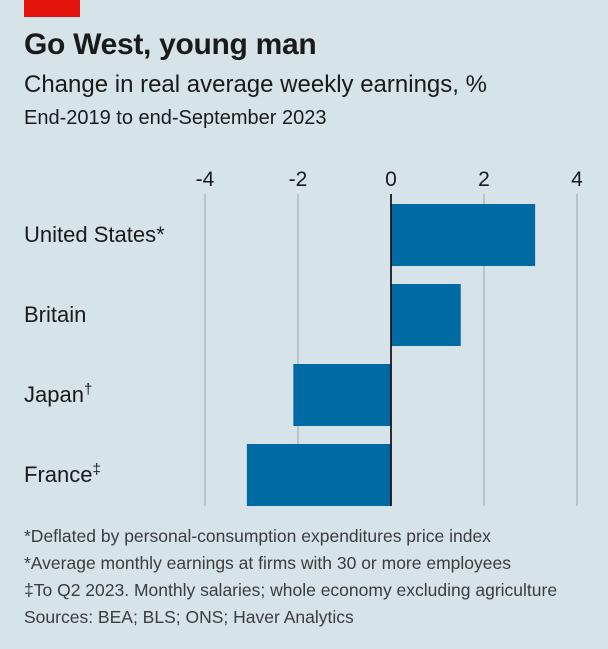 The image size is (608, 649). Describe the element at coordinates (58, 394) in the screenshot. I see `category-label: Japan†` at that location.